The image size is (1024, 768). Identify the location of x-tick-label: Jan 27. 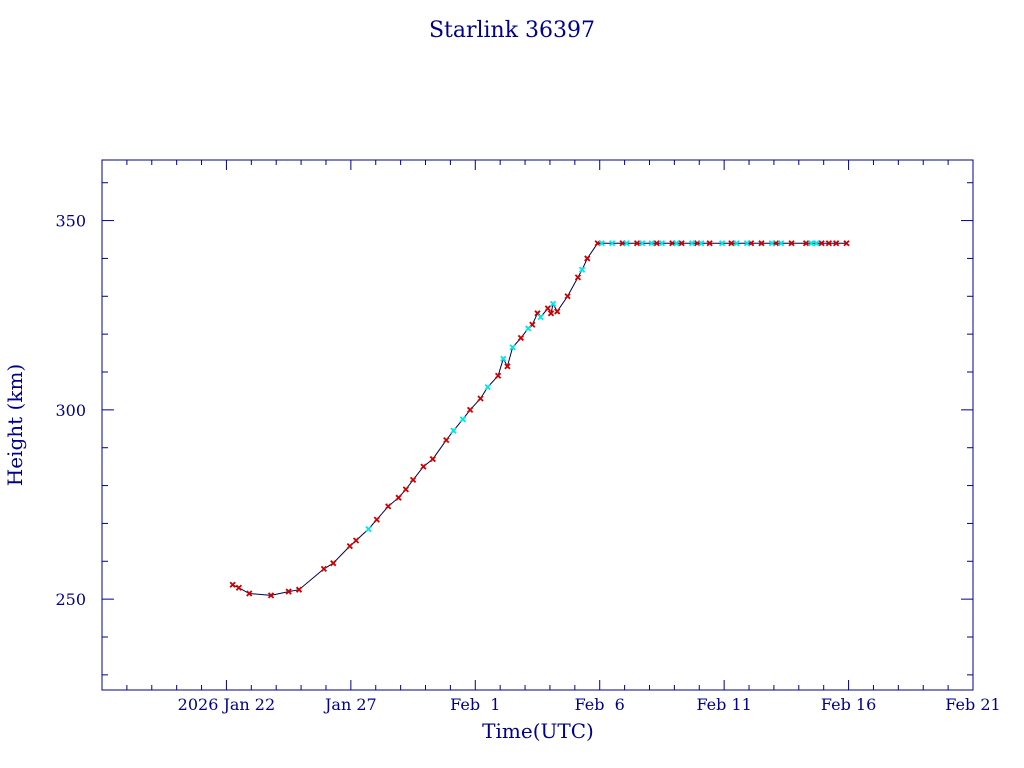
(350, 704).